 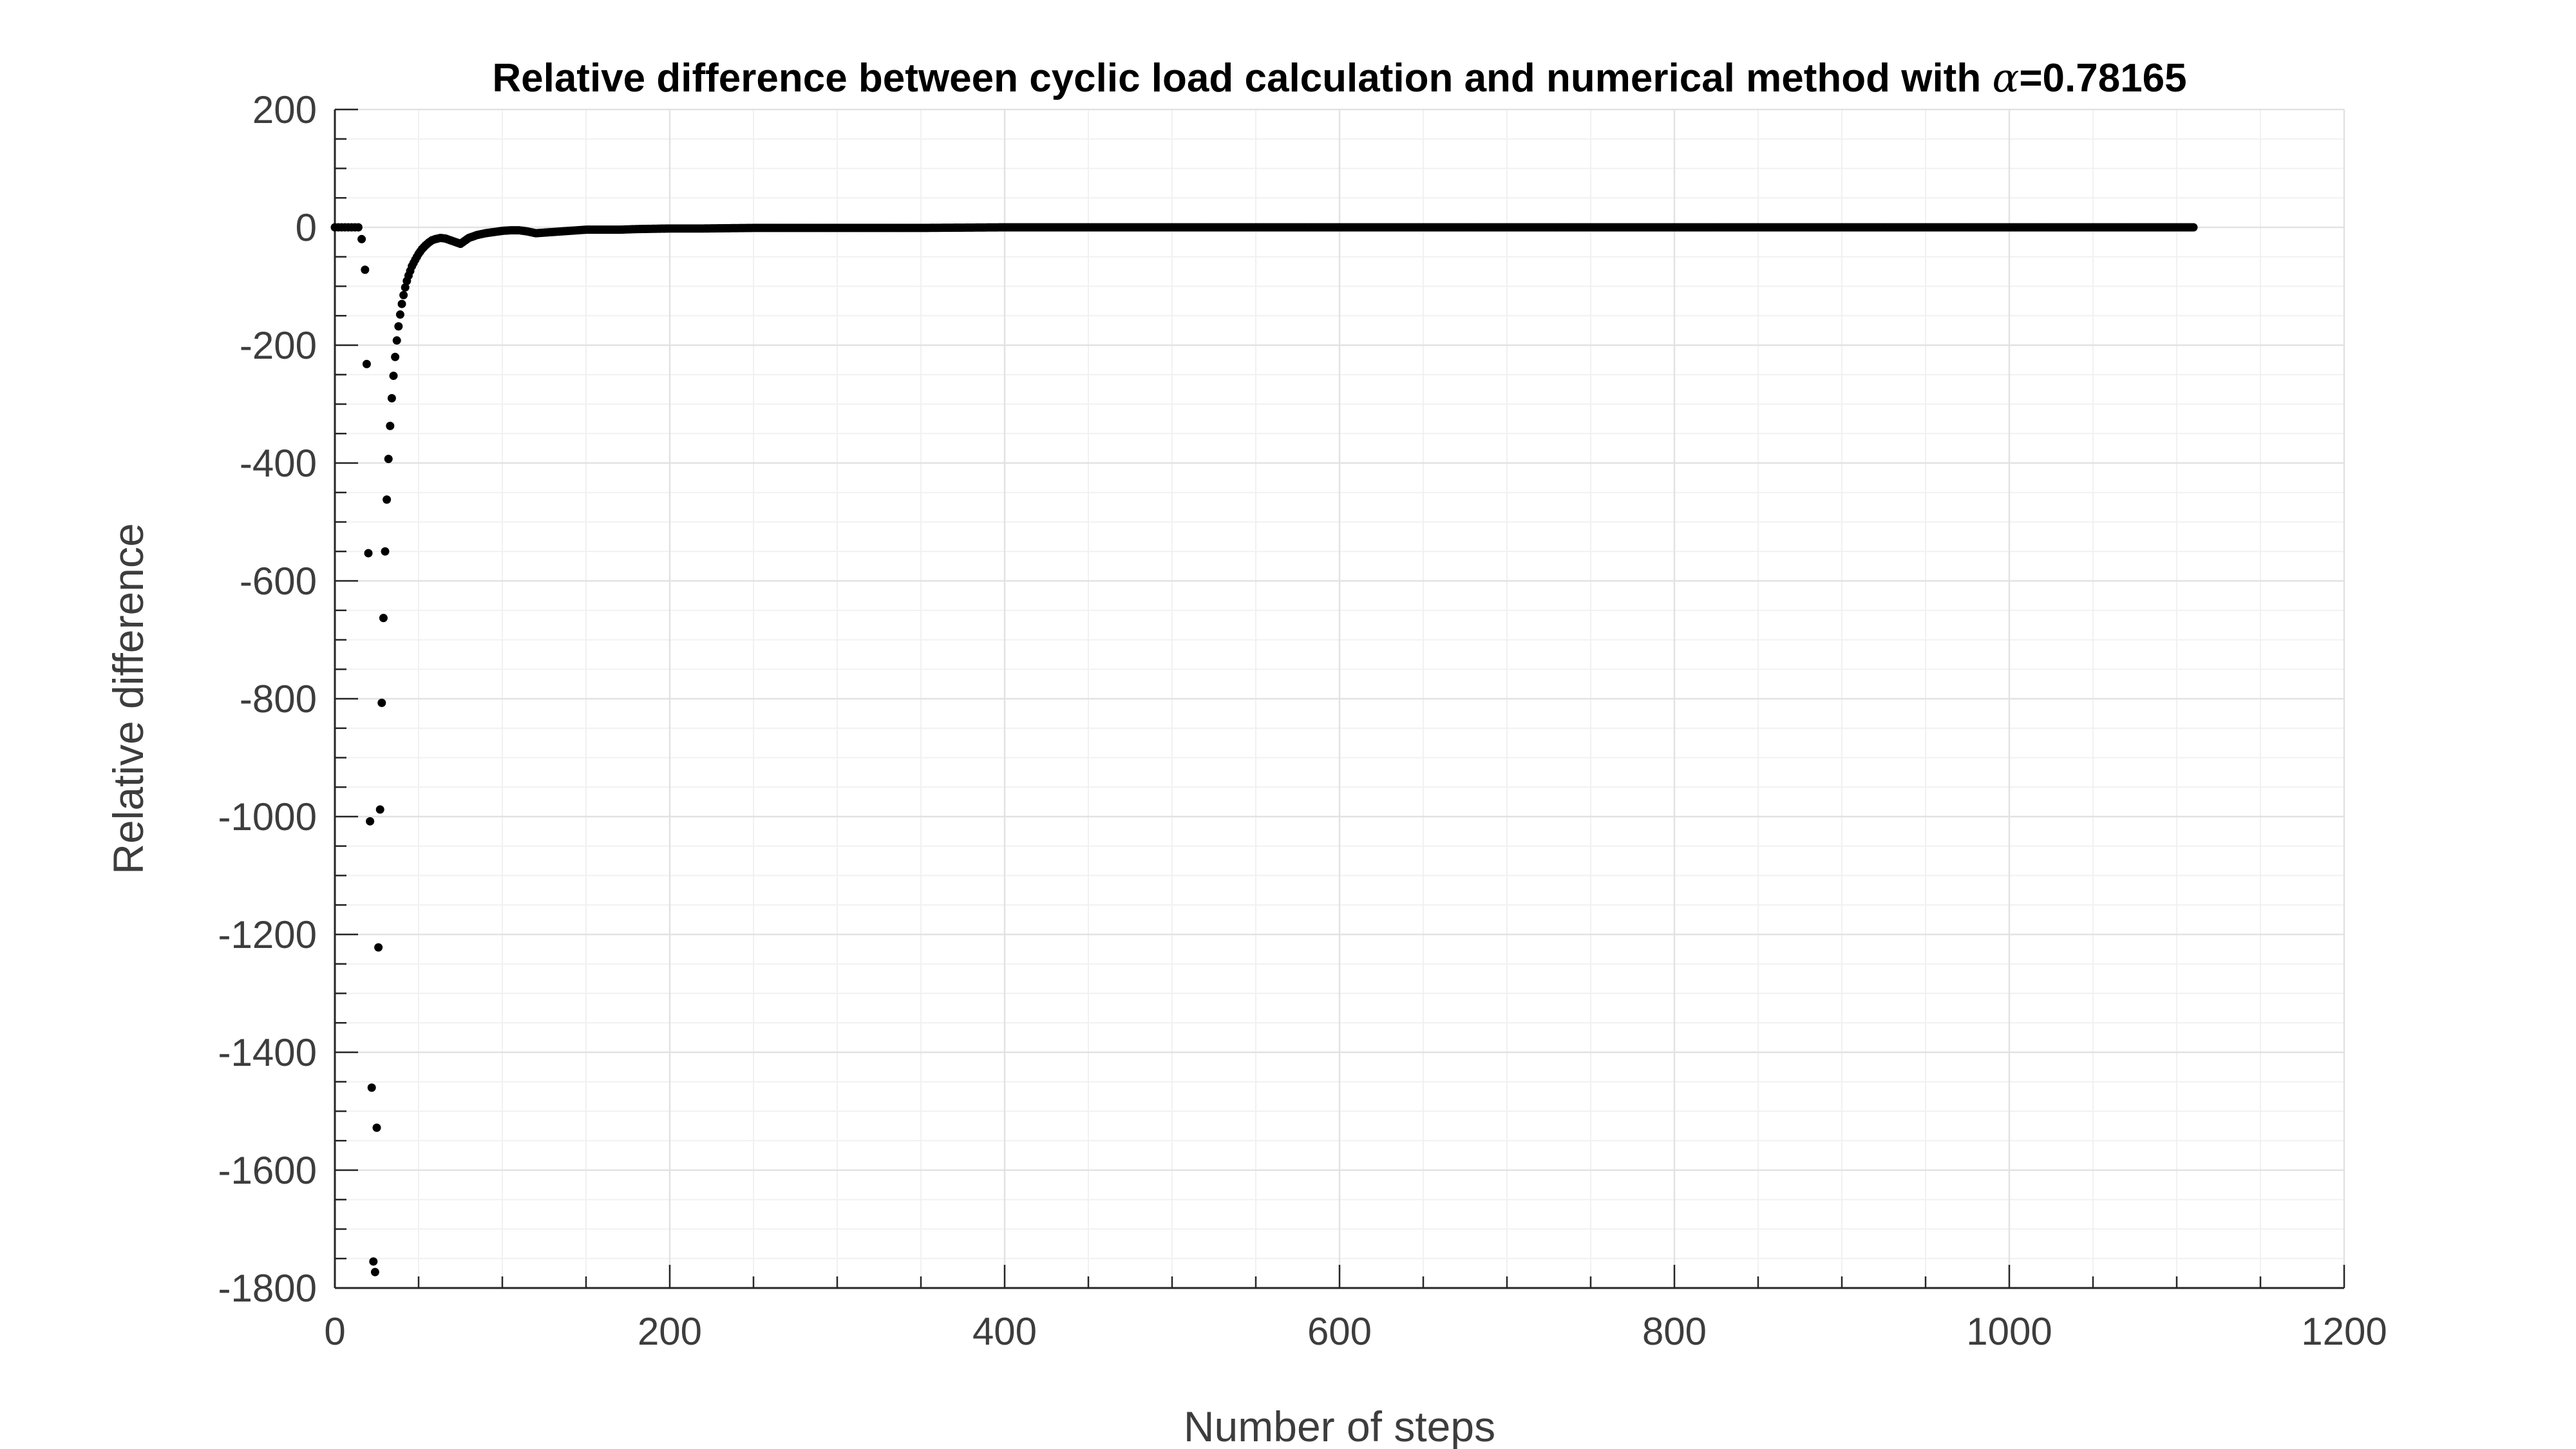 I want to click on x-tick-label: 200, so click(x=670, y=1331).